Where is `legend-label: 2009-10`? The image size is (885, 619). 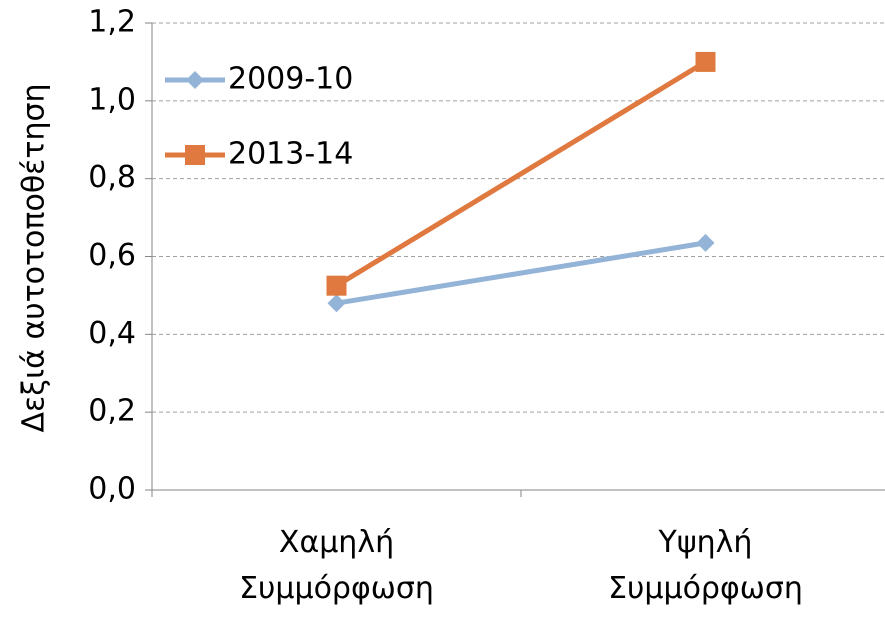 legend-label: 2009-10 is located at coordinates (290, 79).